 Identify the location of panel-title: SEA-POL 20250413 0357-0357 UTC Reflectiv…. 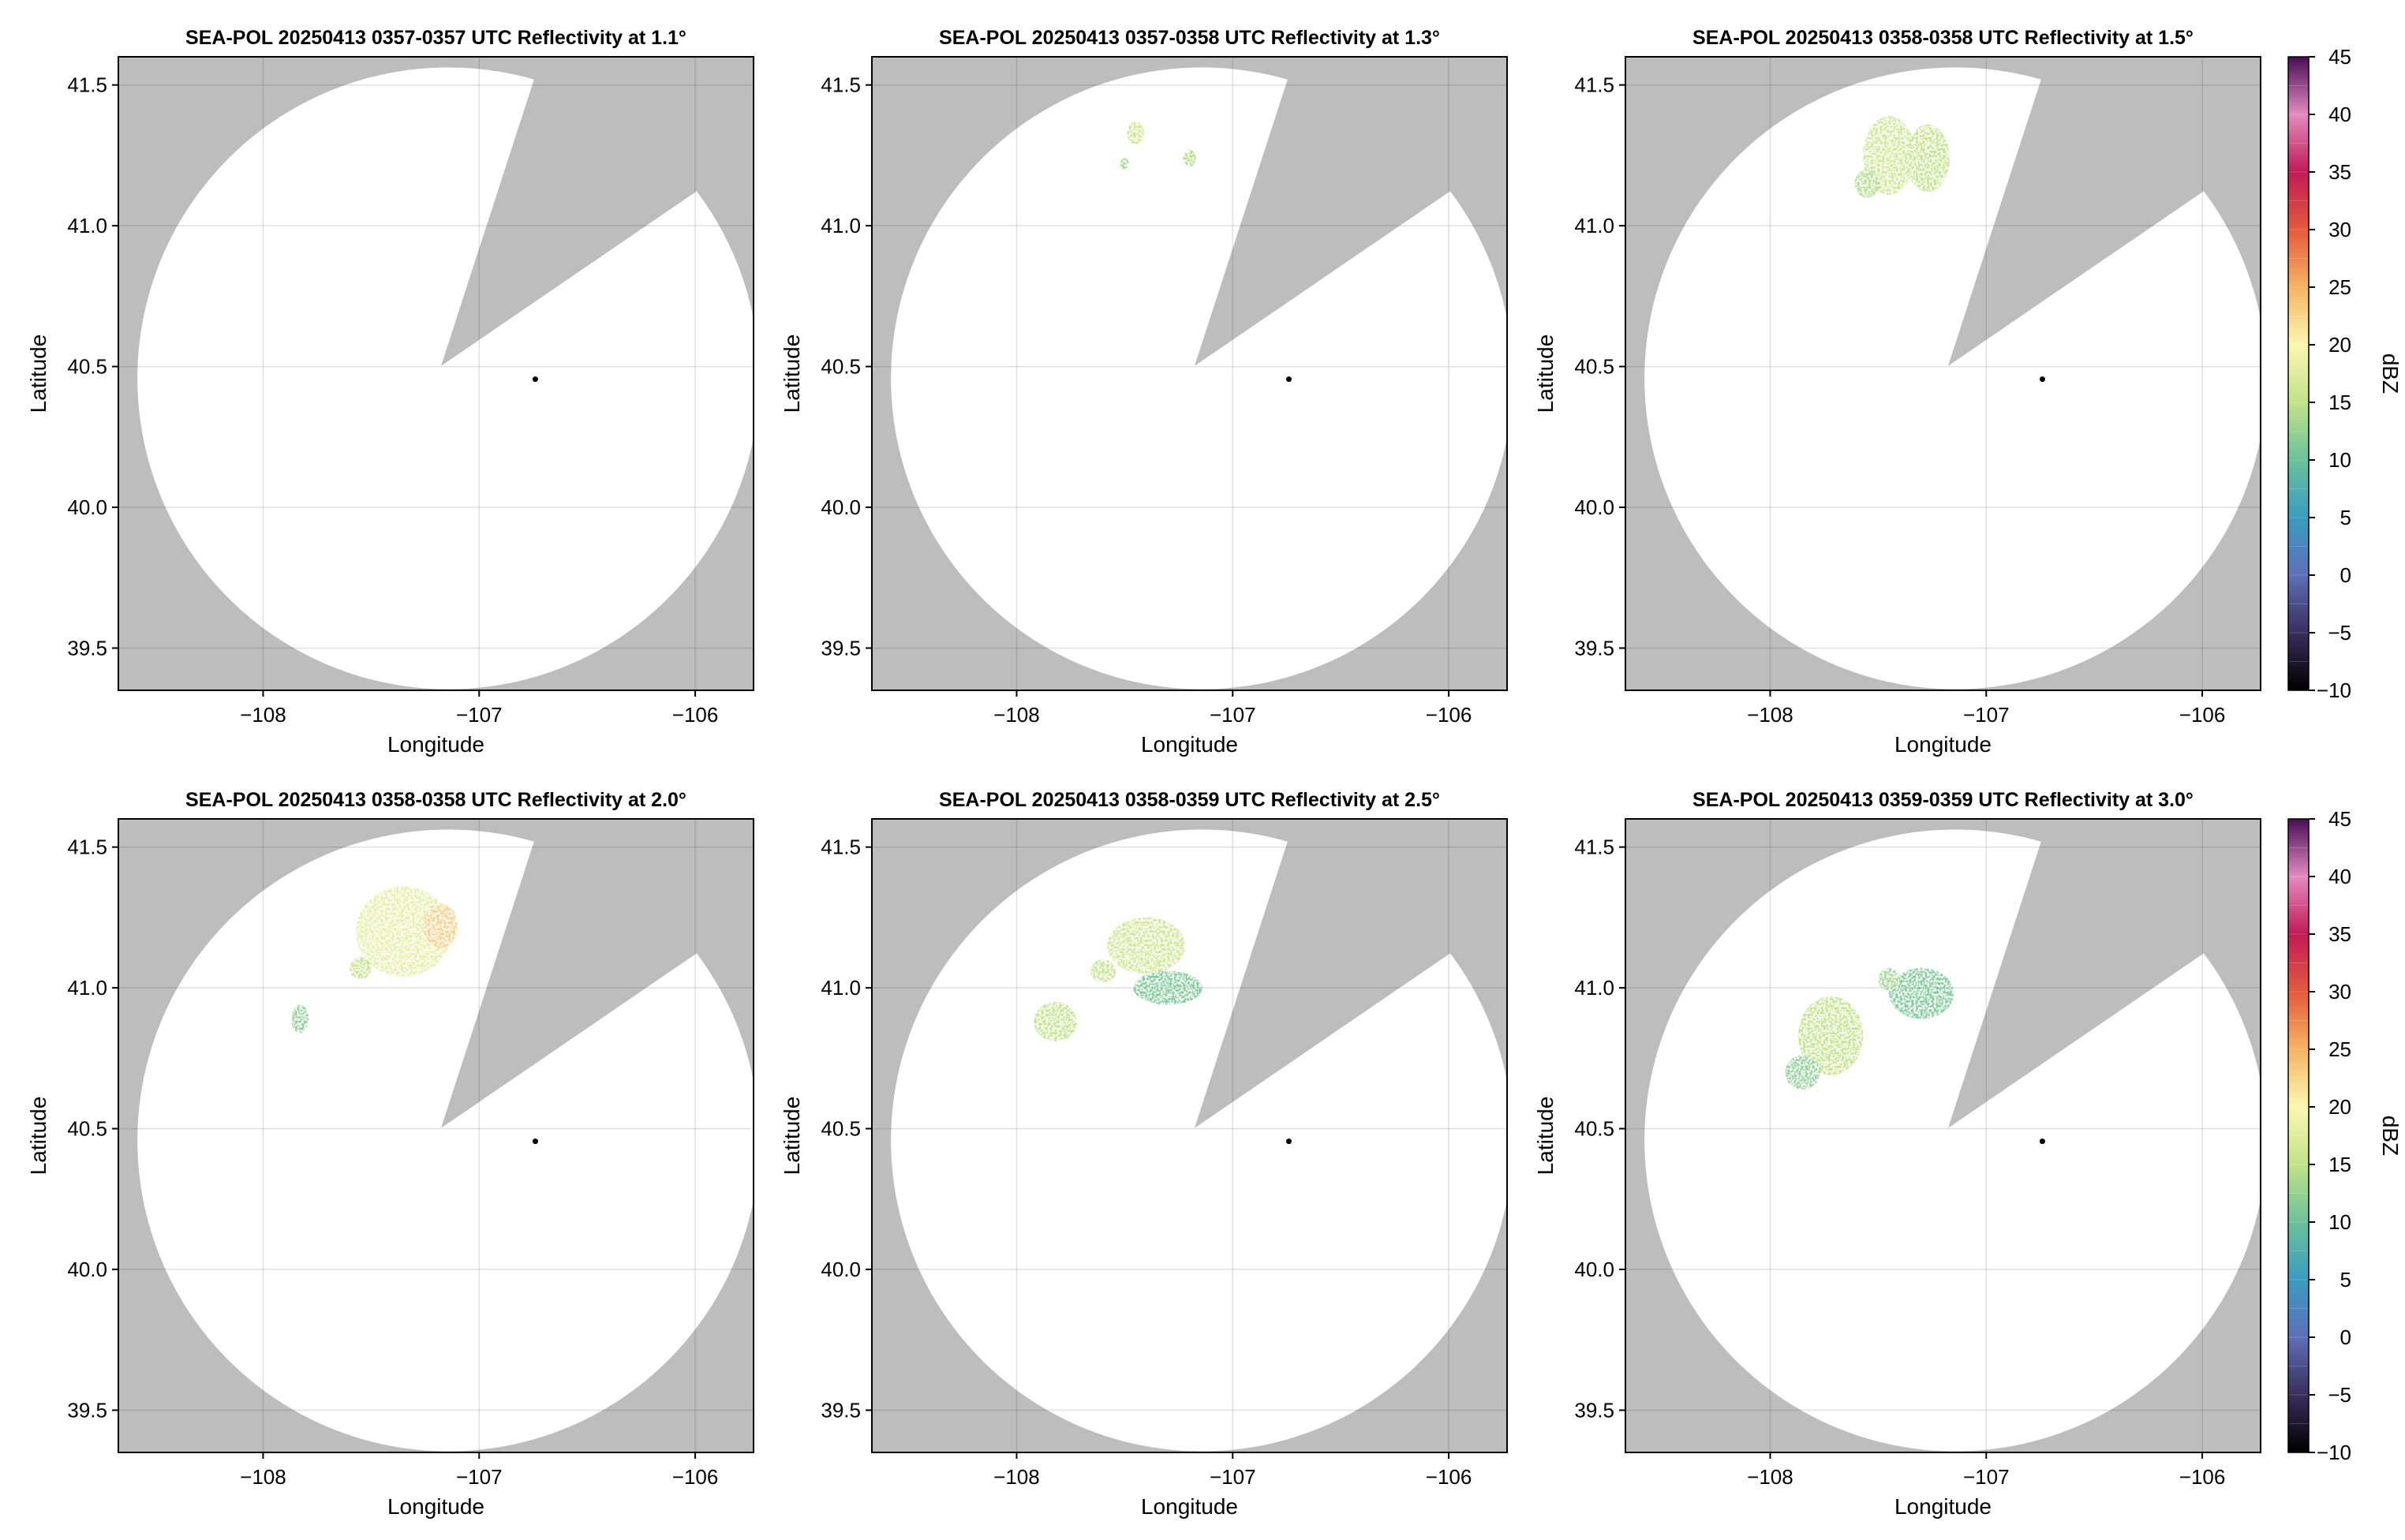
(436, 38).